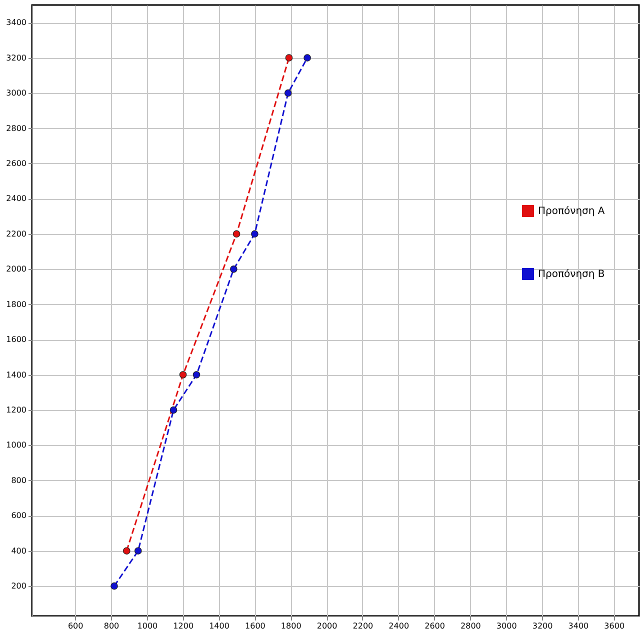 The image size is (644, 635). What do you see at coordinates (506, 626) in the screenshot?
I see `x-tick-label: 3000` at bounding box center [506, 626].